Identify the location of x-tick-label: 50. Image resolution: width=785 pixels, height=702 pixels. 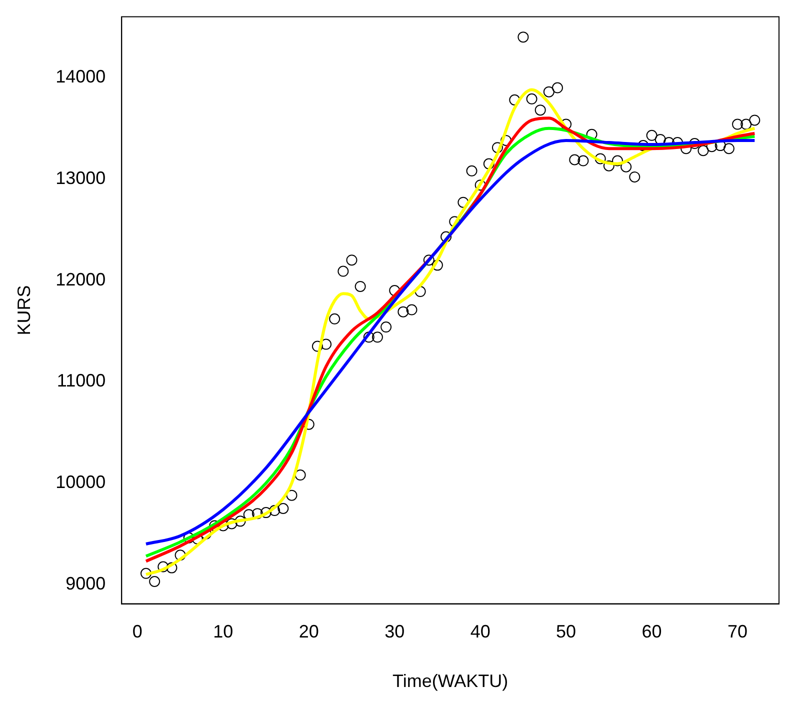
(566, 632).